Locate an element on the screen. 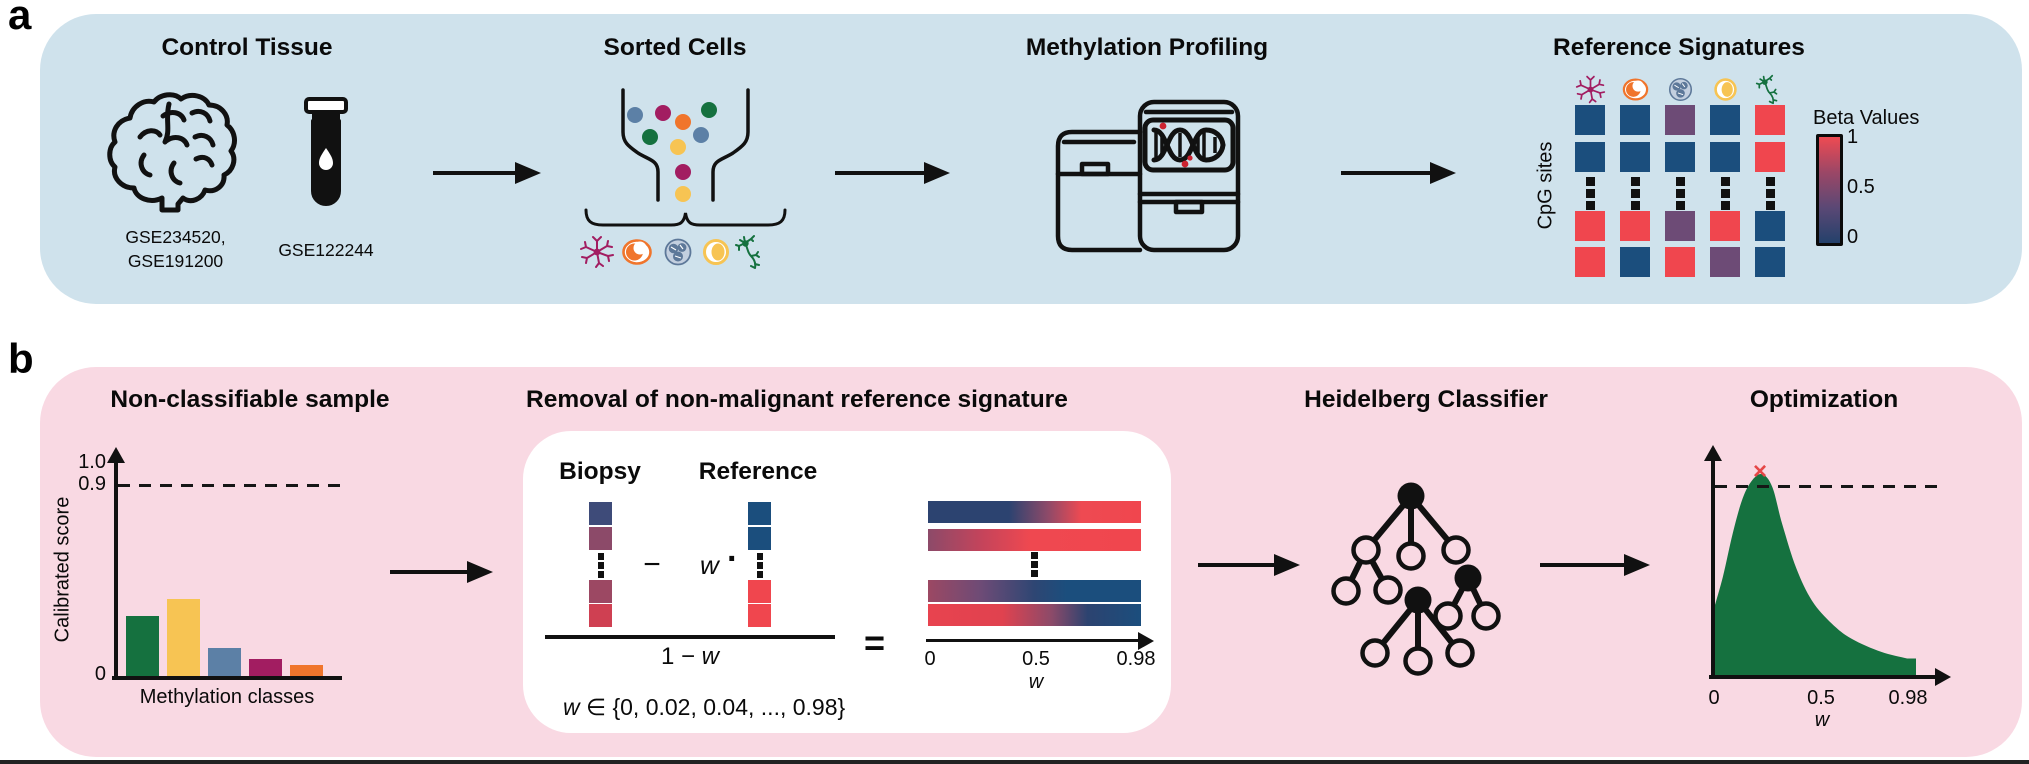 This screenshot has height=764, width=2029. w-axis-line is located at coordinates (1032, 640).